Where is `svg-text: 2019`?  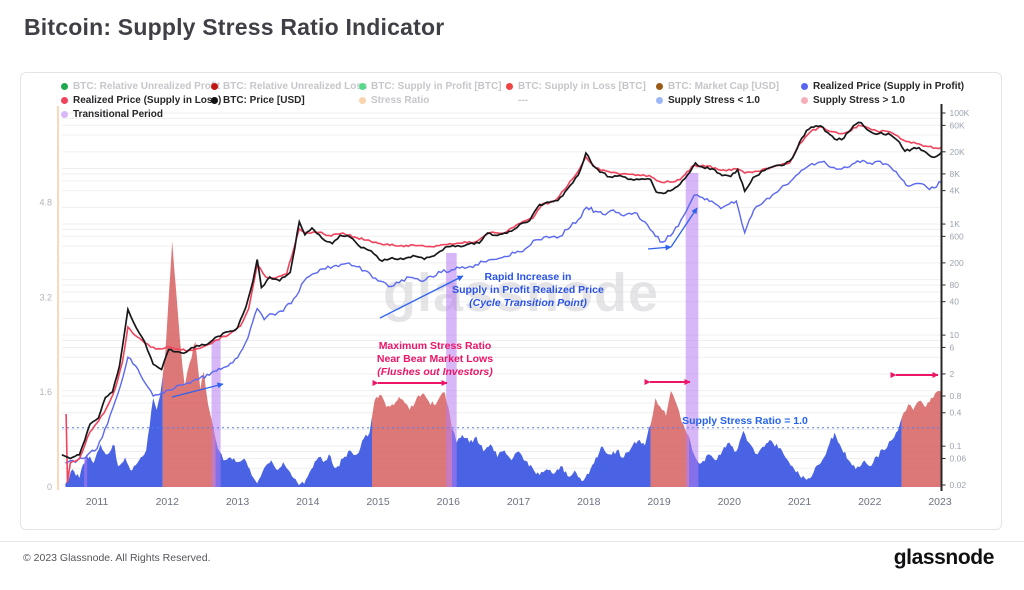
svg-text: 2019 is located at coordinates (659, 502).